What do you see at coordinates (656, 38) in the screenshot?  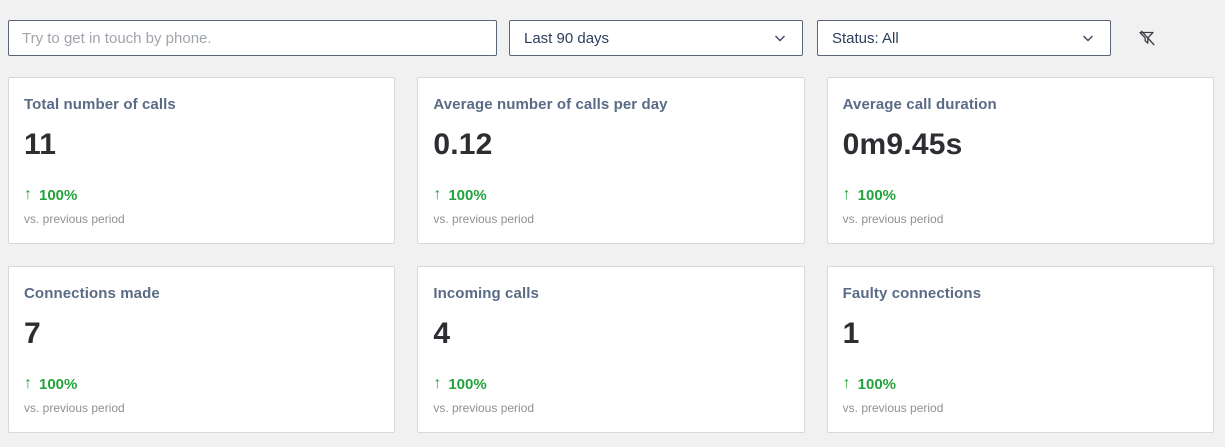 I see `date-range-dropdown: Last 90 days` at bounding box center [656, 38].